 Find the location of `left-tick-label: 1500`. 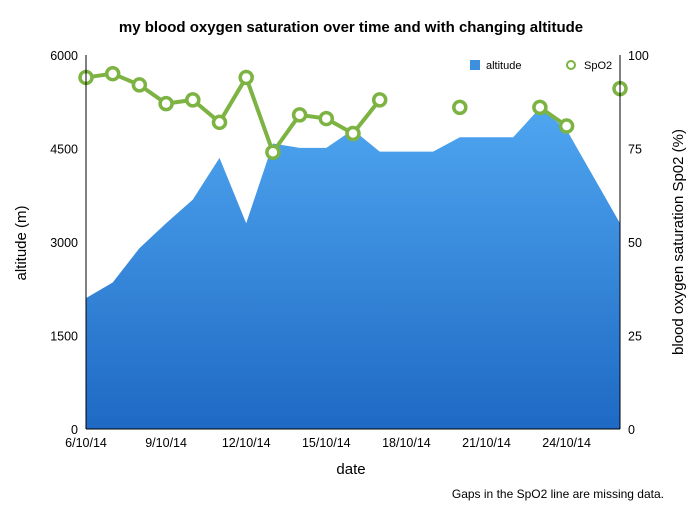

left-tick-label: 1500 is located at coordinates (64, 337).